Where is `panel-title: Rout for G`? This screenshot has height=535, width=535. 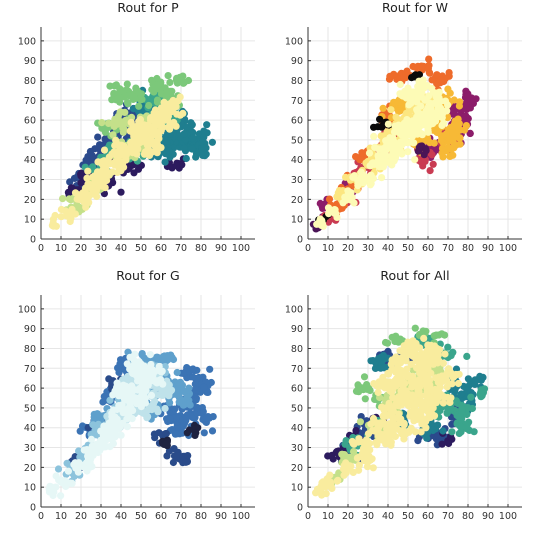
panel-title: Rout for G is located at coordinates (147, 275).